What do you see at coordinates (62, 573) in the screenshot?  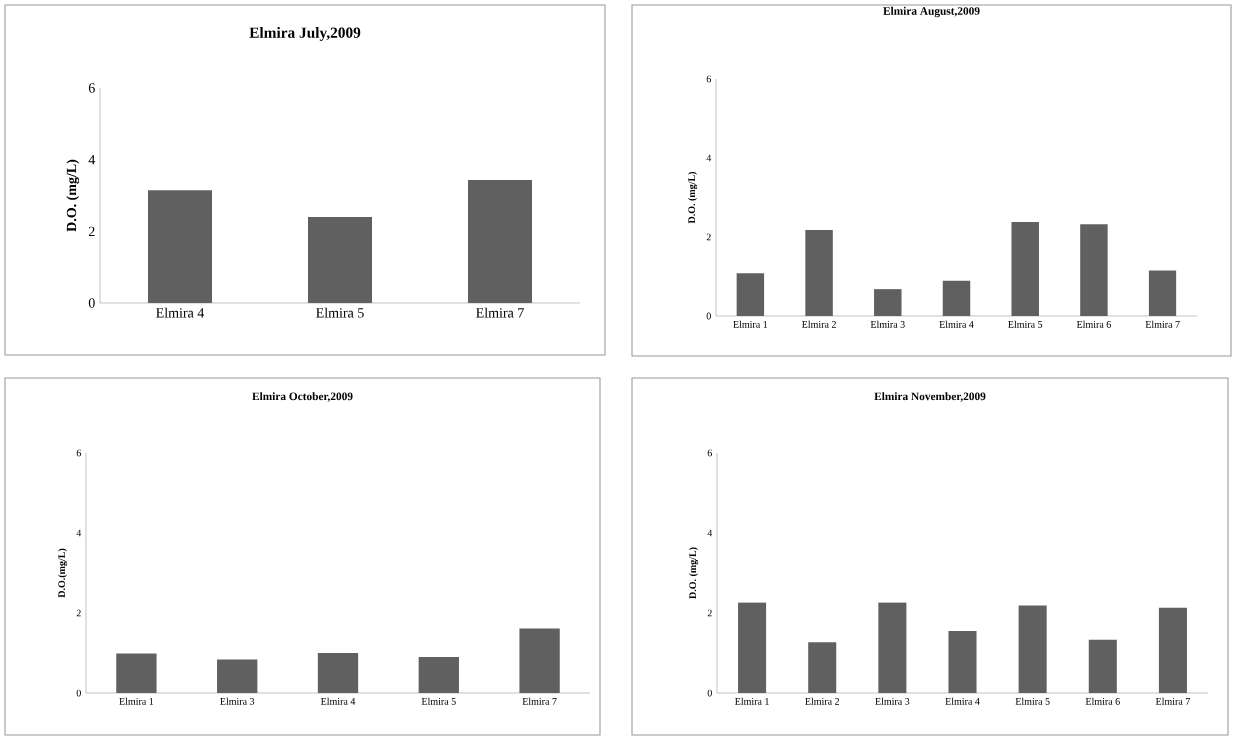 I see `y-axis-title: D.O.(mg/L)` at bounding box center [62, 573].